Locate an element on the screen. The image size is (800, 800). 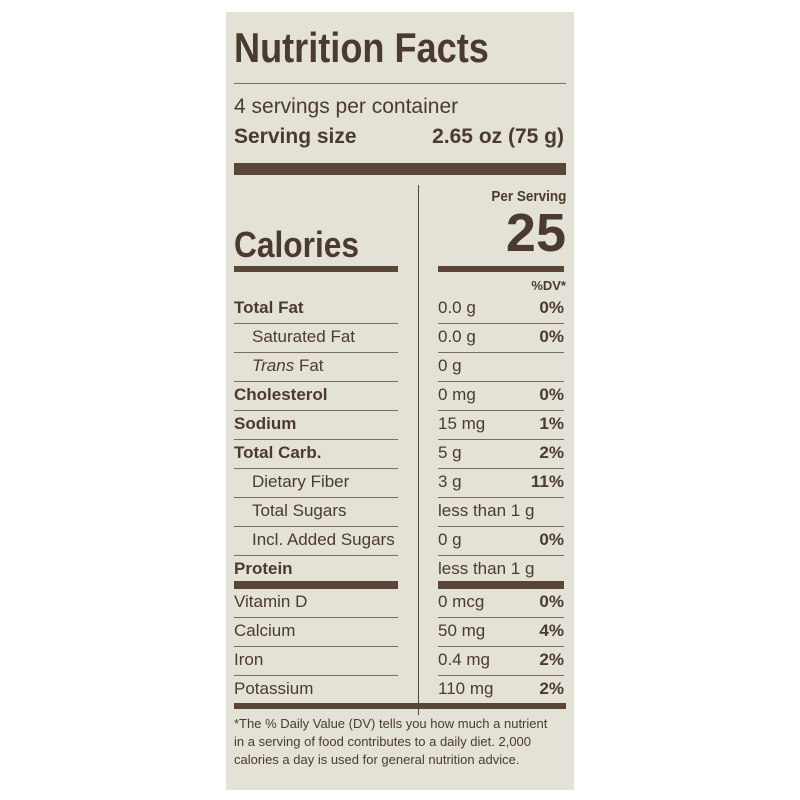
nutrient-name-text: Total Carb. is located at coordinates (278, 452).